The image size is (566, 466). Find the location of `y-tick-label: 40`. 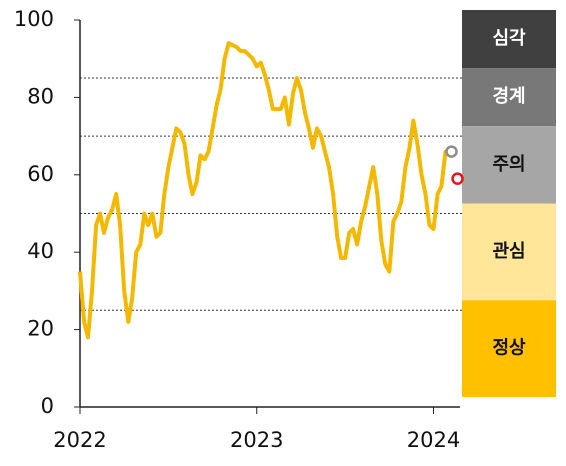

y-tick-label: 40 is located at coordinates (40, 251).